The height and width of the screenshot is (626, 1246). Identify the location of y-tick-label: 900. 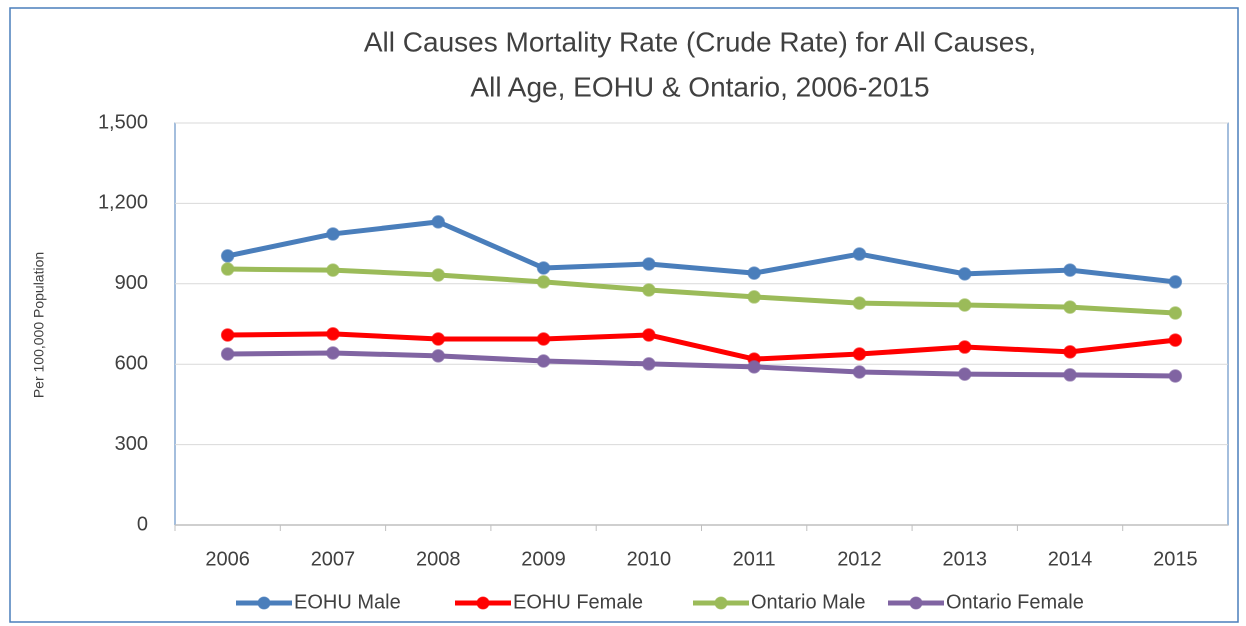
(131, 283).